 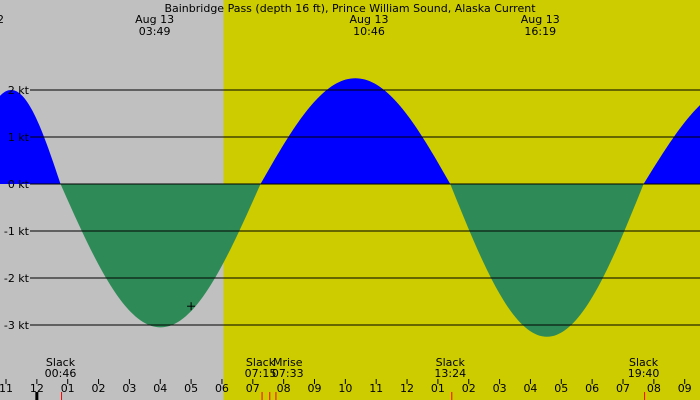 I want to click on moonrise-time-label: 07:33, so click(x=288, y=373).